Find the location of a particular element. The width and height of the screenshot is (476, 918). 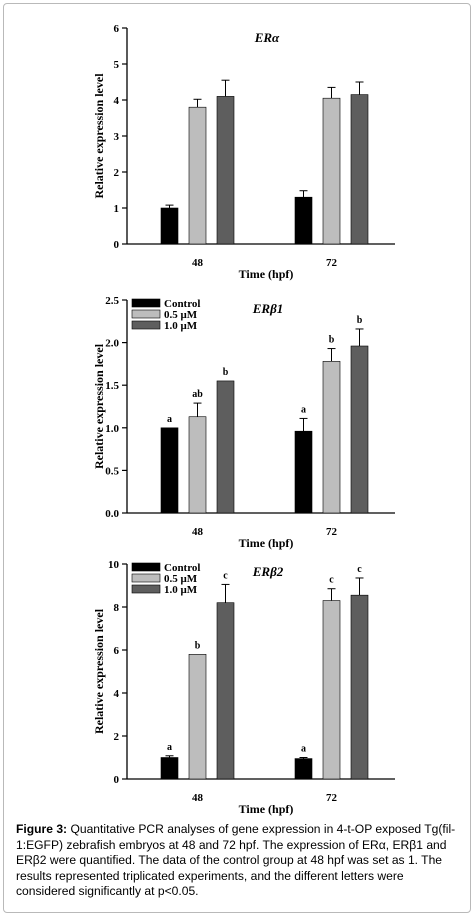

panel-title: ERβ2 is located at coordinates (268, 571).